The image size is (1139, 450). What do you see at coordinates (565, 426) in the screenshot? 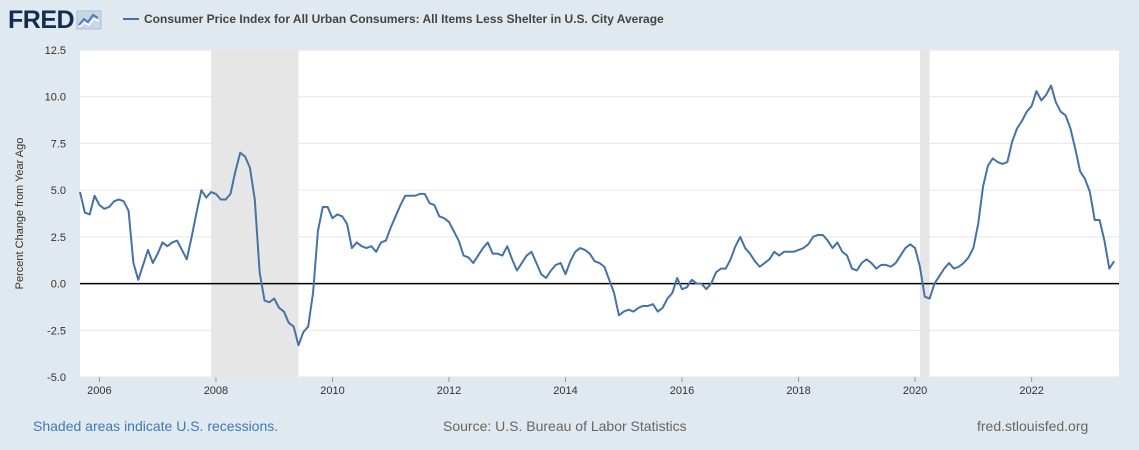
I see `source-note: Source: U.S. Bureau of Labor Statistics` at bounding box center [565, 426].